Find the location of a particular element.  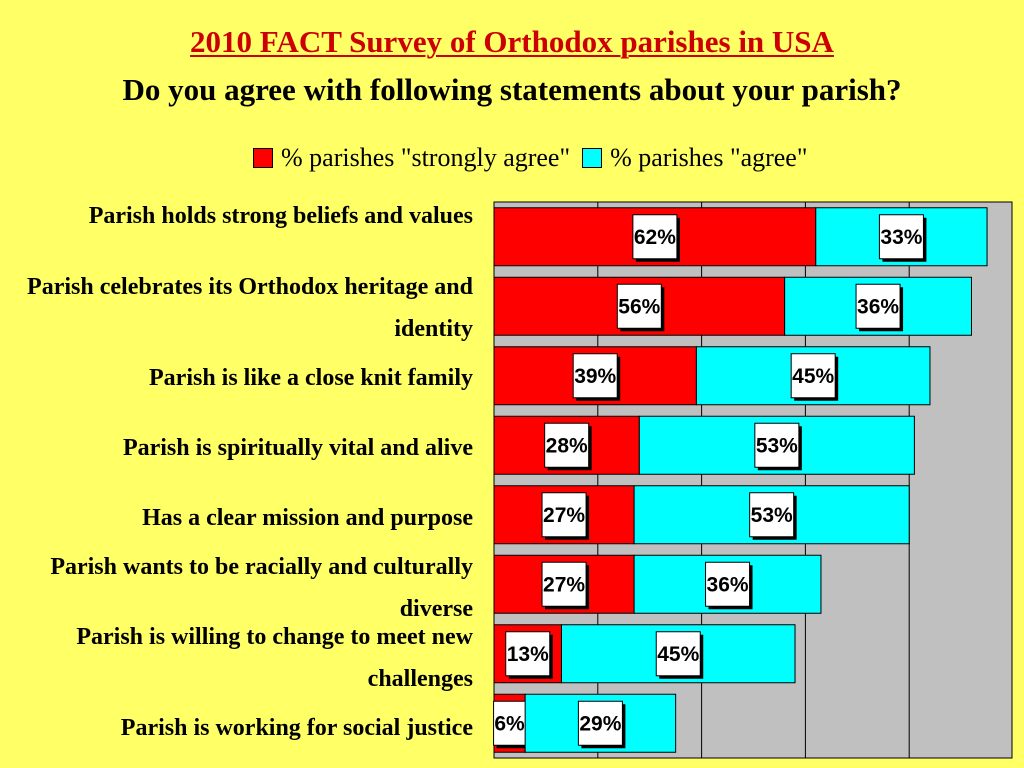

category-label: Parish is spiritually vital and alive is located at coordinates (297, 448).